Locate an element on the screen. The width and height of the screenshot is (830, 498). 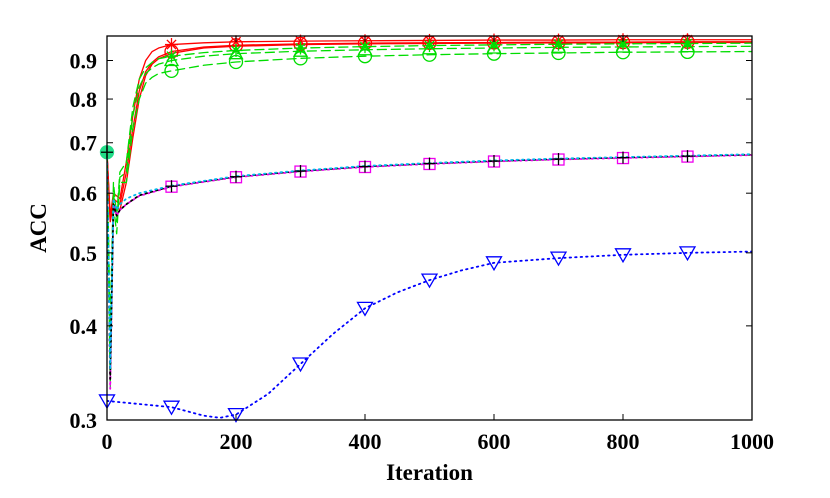
y-tick-label: 0.9 is located at coordinates (84, 61).